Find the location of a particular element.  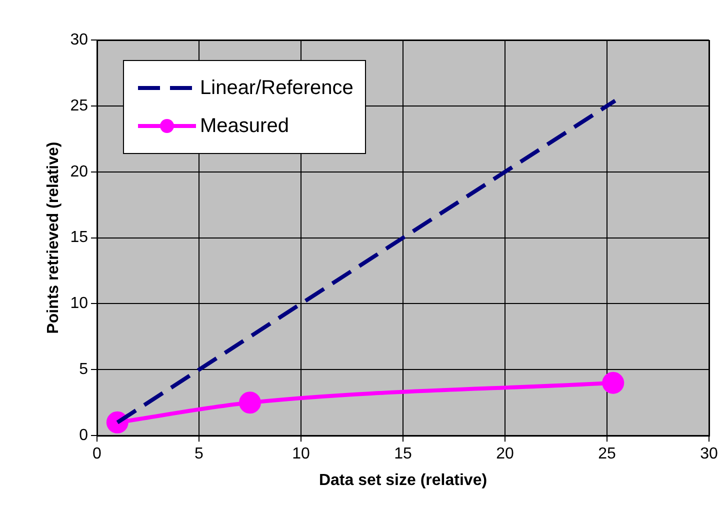

y-tick-label: 0 is located at coordinates (83, 435).